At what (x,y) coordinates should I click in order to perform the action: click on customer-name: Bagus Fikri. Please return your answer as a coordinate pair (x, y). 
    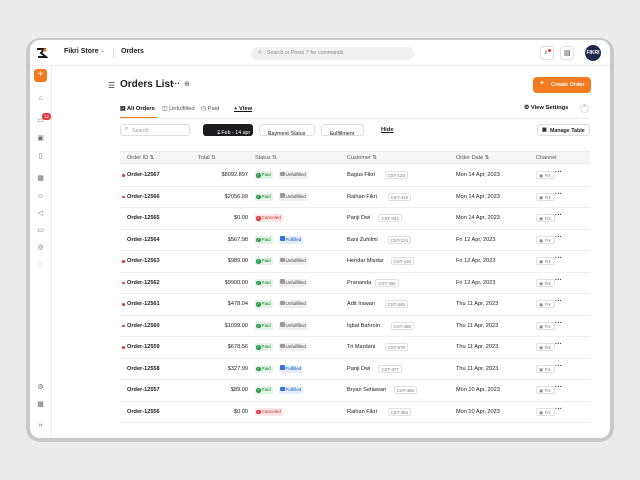
    Looking at the image, I should click on (361, 175).